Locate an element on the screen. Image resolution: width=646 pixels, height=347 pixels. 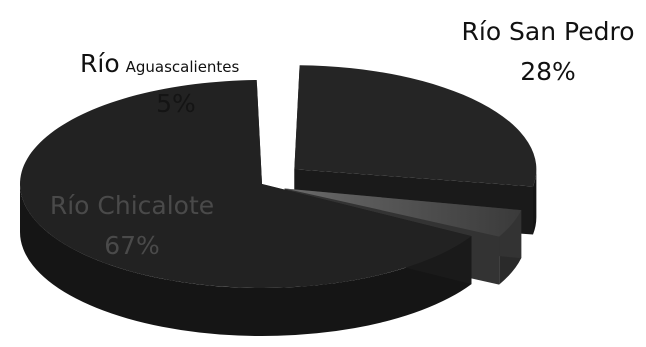
label-chicalote-name: Río Chicalote is located at coordinates (132, 205).